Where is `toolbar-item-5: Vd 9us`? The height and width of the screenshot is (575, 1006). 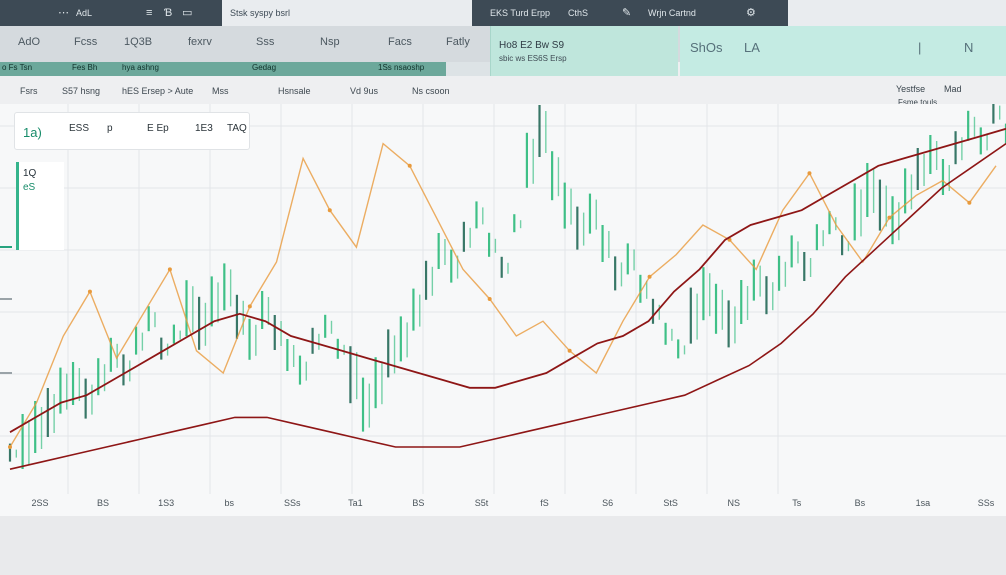
toolbar-item-5: Vd 9us is located at coordinates (364, 91).